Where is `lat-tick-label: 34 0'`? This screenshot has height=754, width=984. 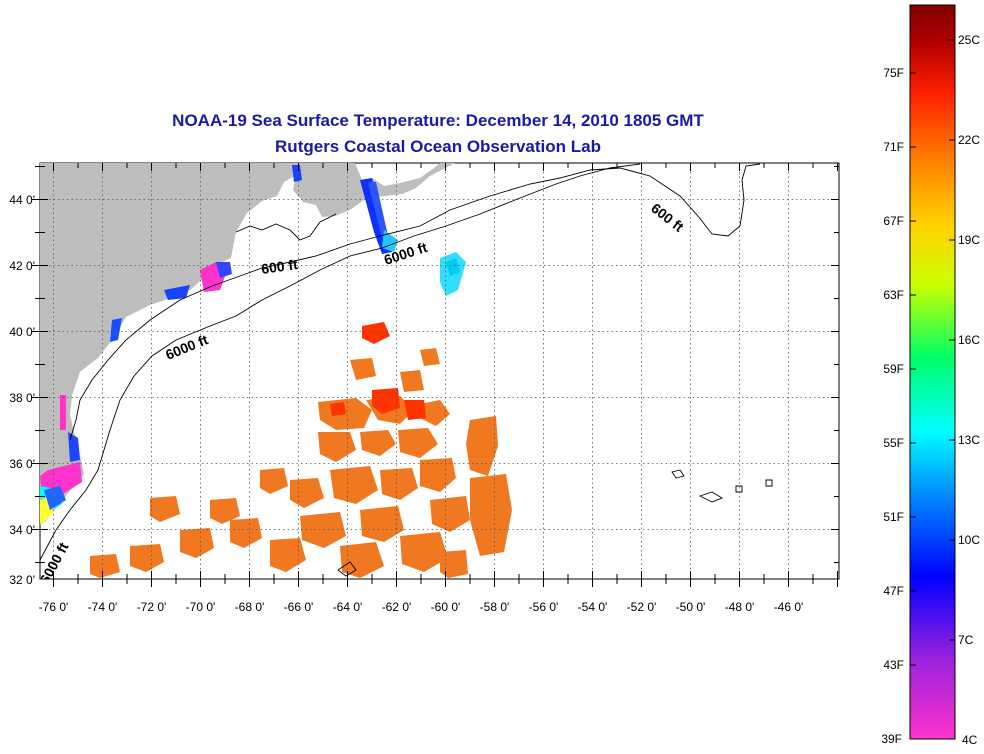 lat-tick-label: 34 0' is located at coordinates (22, 530).